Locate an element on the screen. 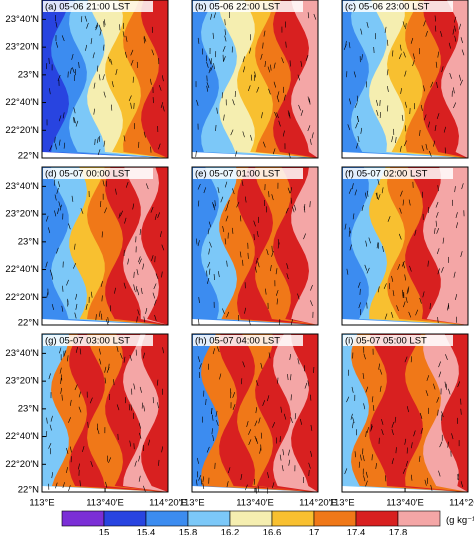  colorbar-tick-label: 15.4 is located at coordinates (146, 531).